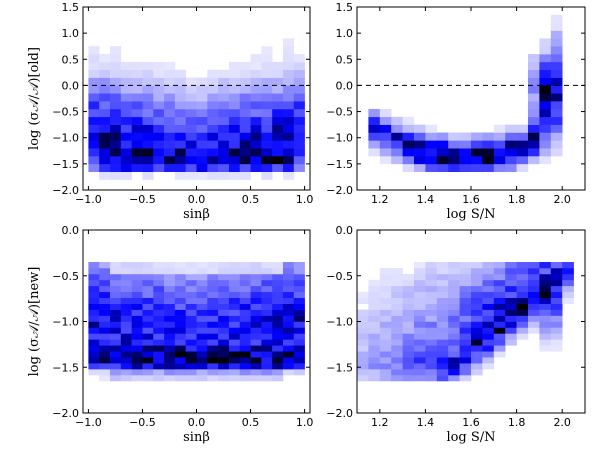 This screenshot has height=459, width=600. Describe the element at coordinates (471, 199) in the screenshot. I see `x-tick-label: 1.6` at that location.